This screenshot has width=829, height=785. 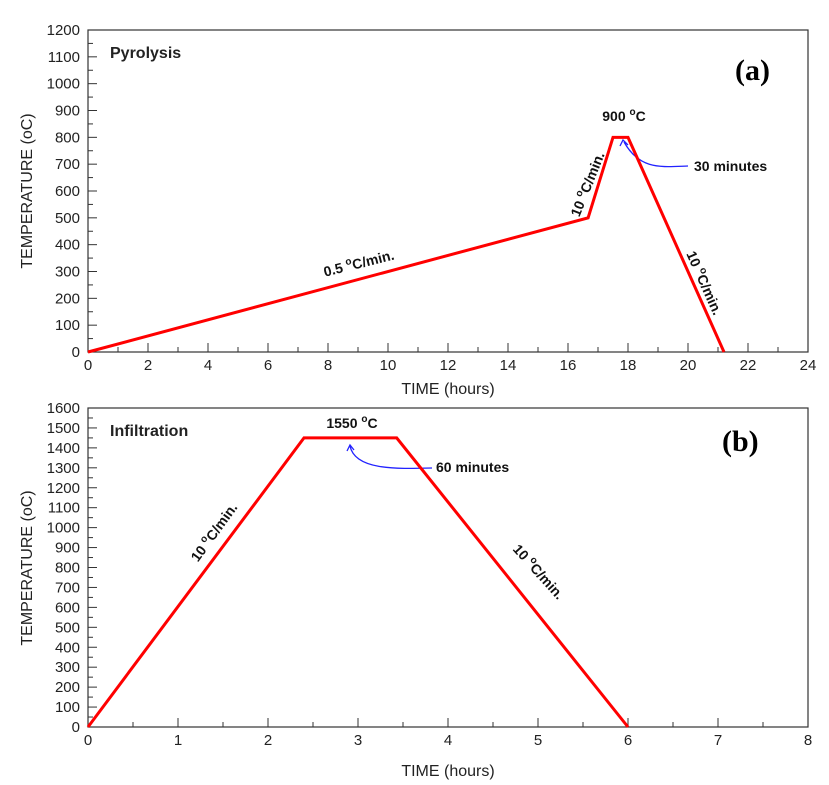 What do you see at coordinates (149, 431) in the screenshot?
I see `panel-b-title: Infiltration` at bounding box center [149, 431].